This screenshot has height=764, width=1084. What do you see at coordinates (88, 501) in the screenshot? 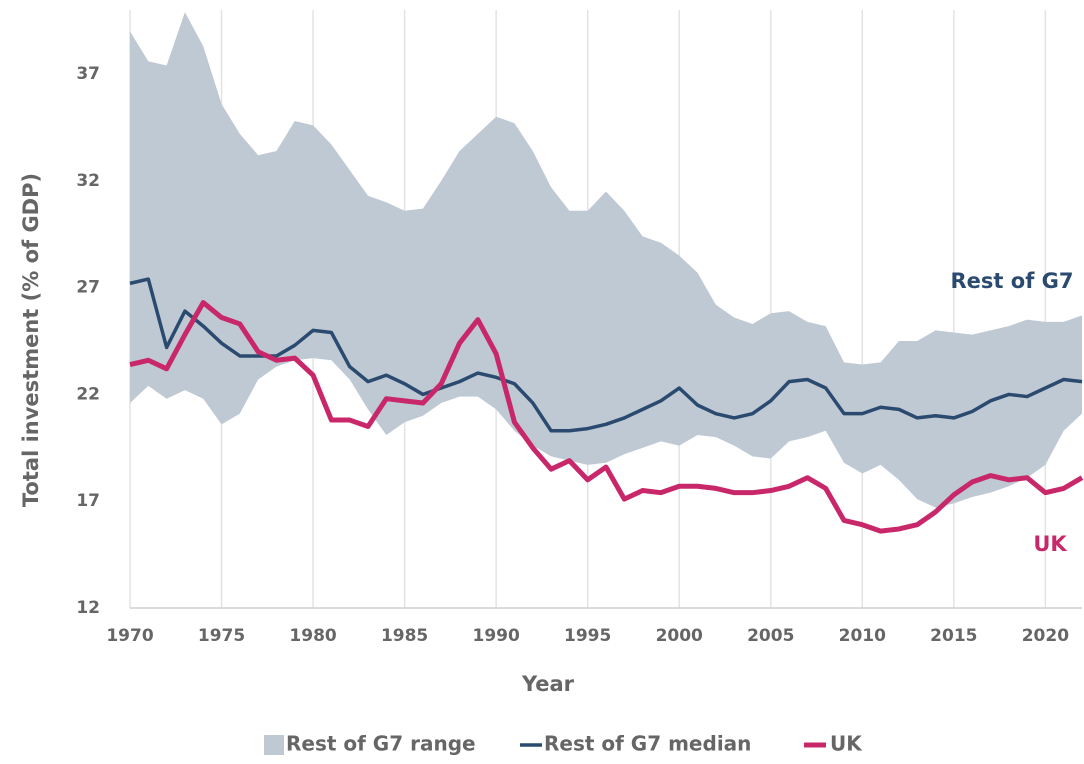
I see `y-tick-label: 17` at bounding box center [88, 501].